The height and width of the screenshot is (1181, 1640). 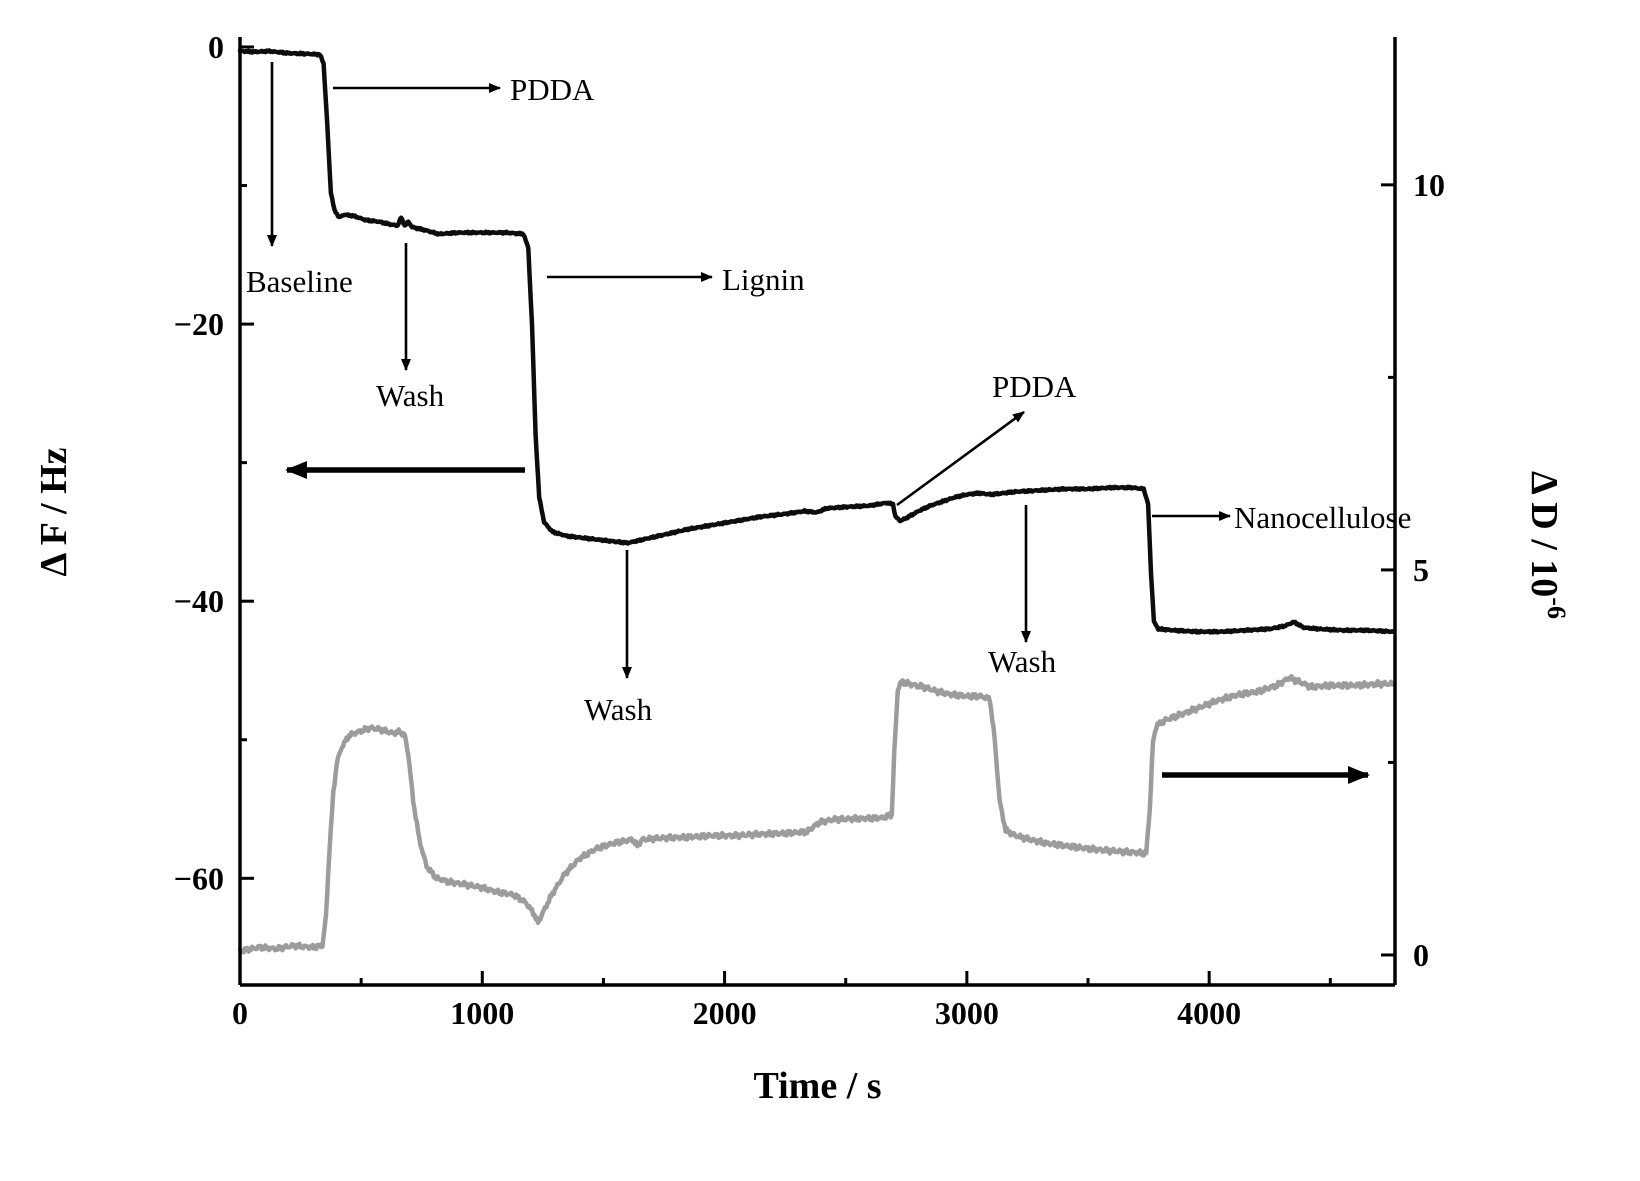 I want to click on x-tick-label: 1000, so click(x=482, y=1013).